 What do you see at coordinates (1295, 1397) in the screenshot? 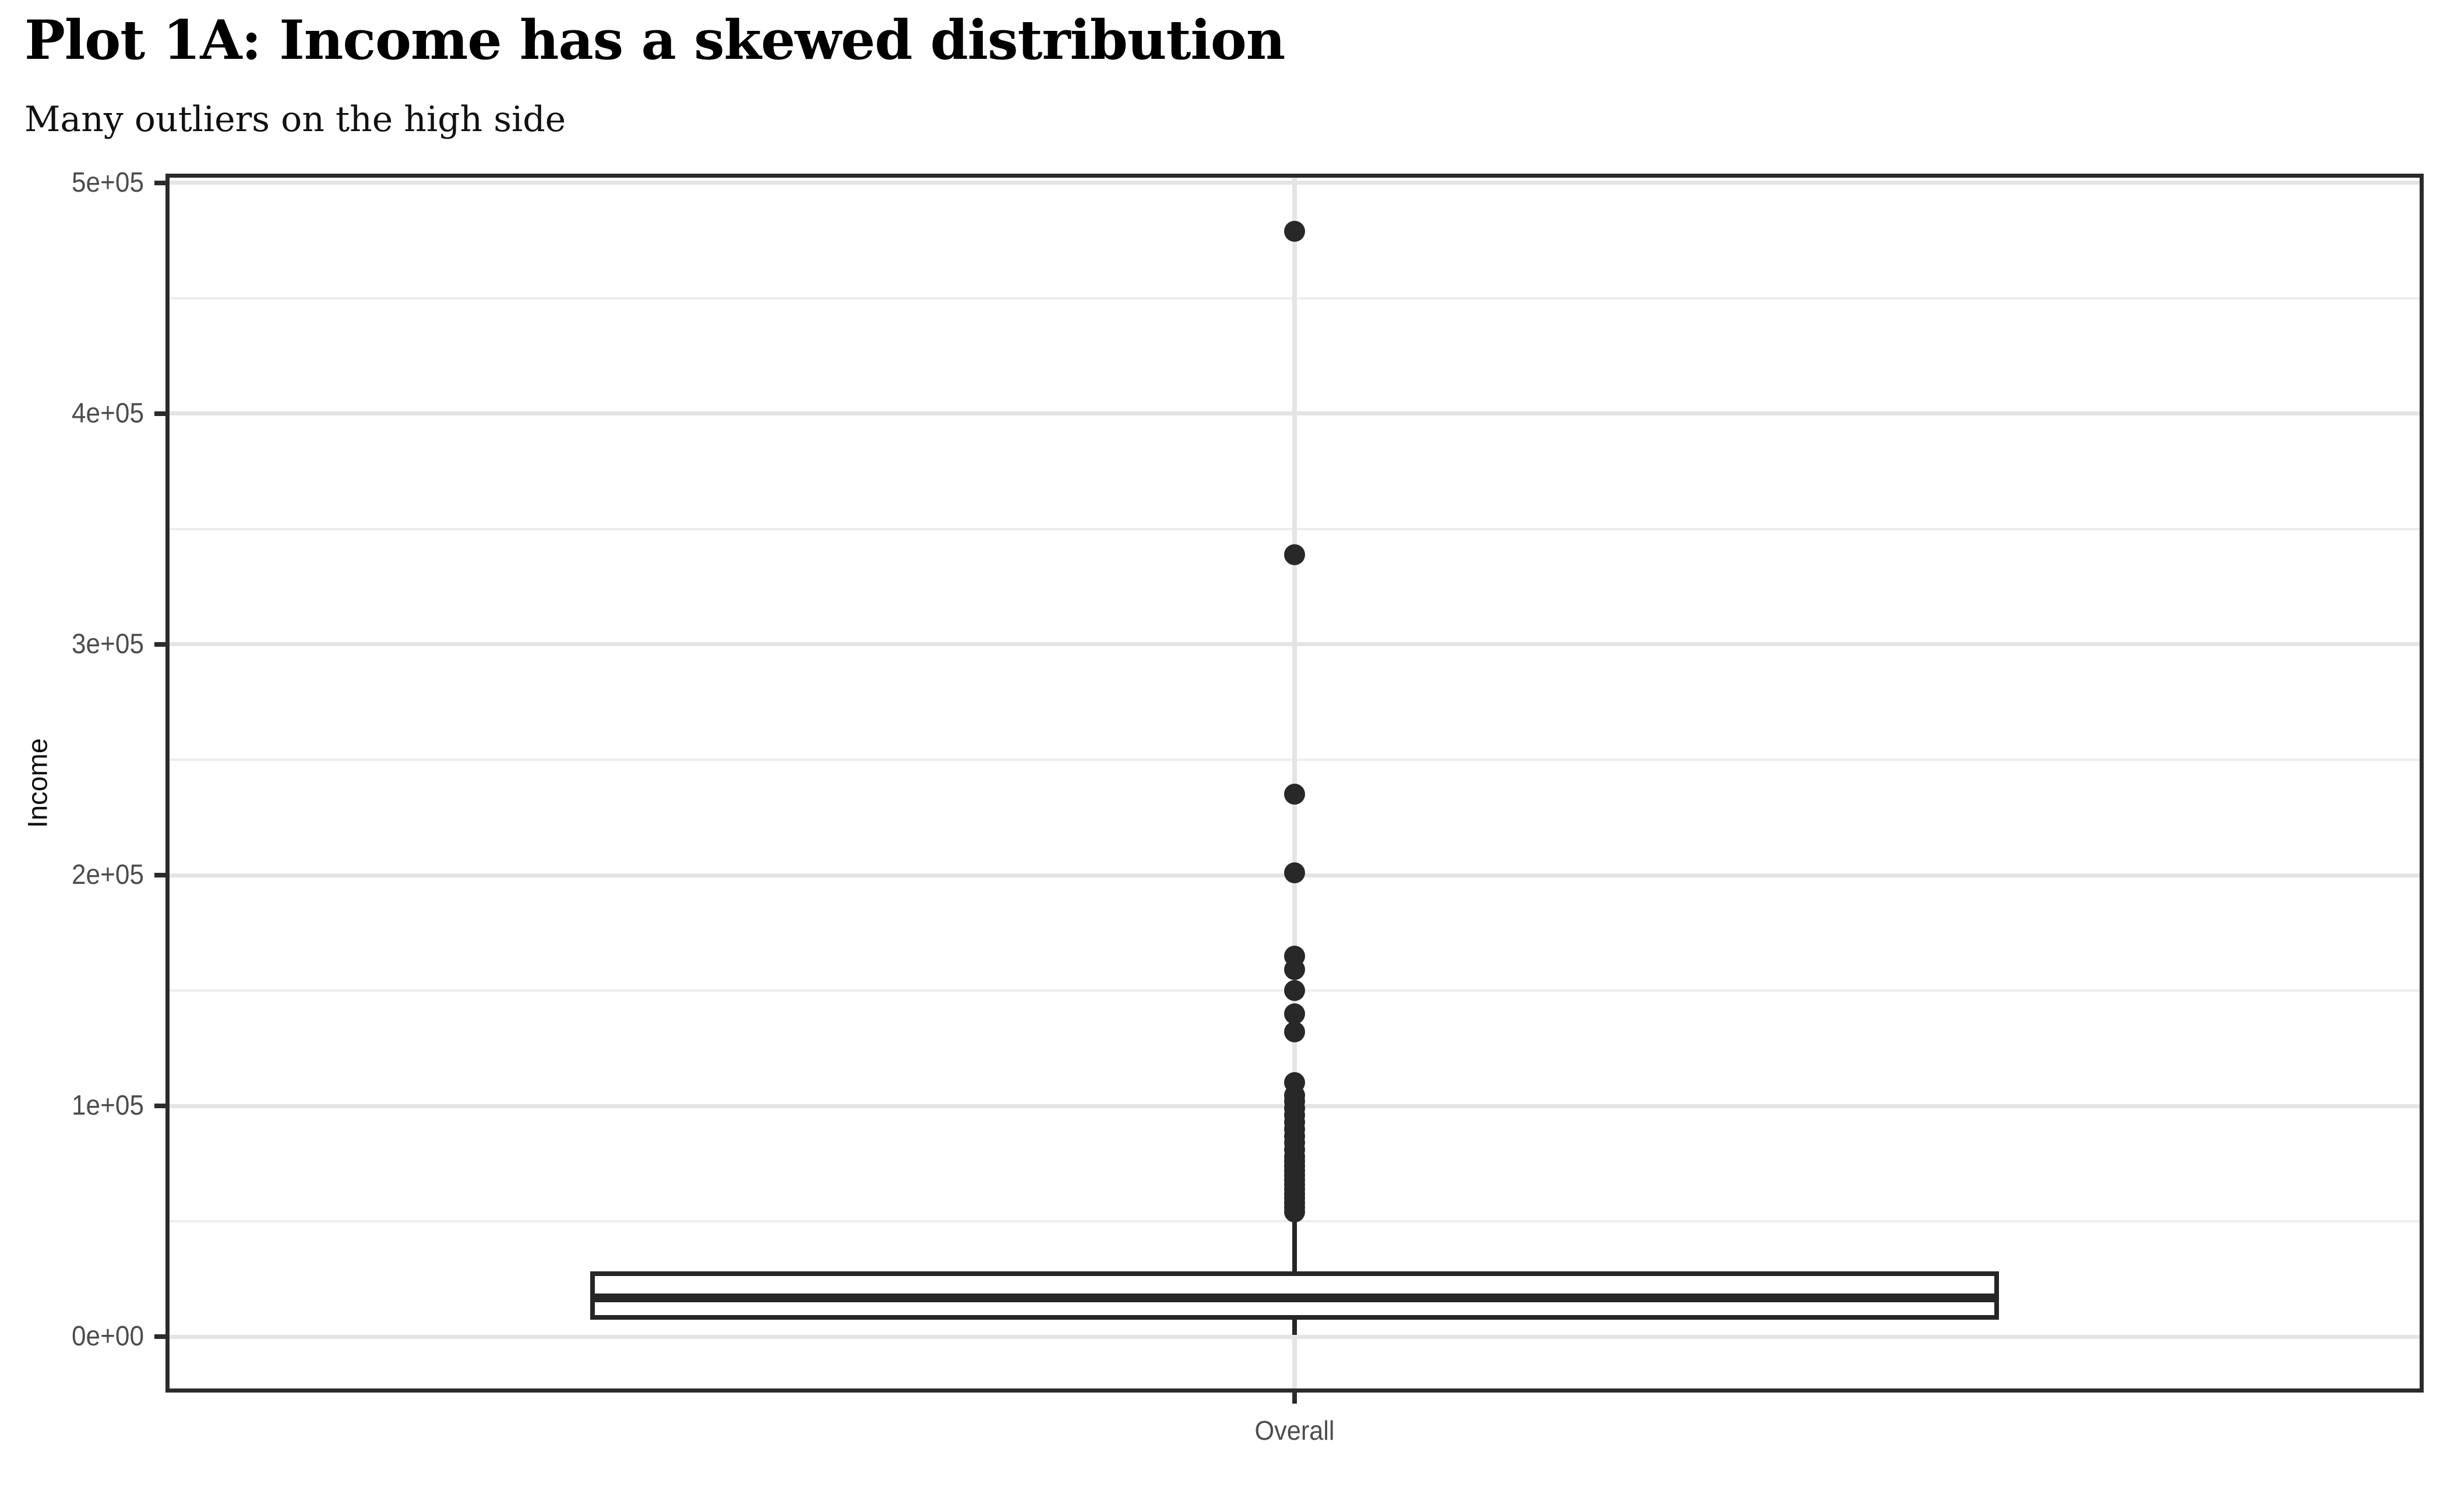
I see `x-axis-tick` at bounding box center [1295, 1397].